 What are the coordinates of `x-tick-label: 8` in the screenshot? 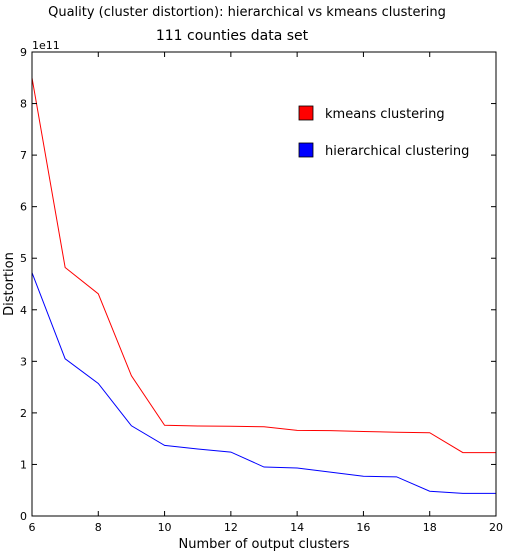 It's located at (98, 527).